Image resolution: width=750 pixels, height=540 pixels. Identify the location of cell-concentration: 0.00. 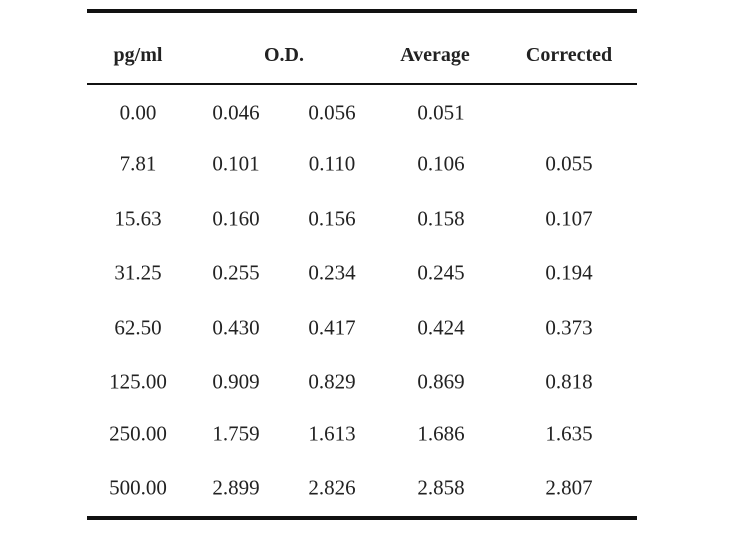
(138, 112).